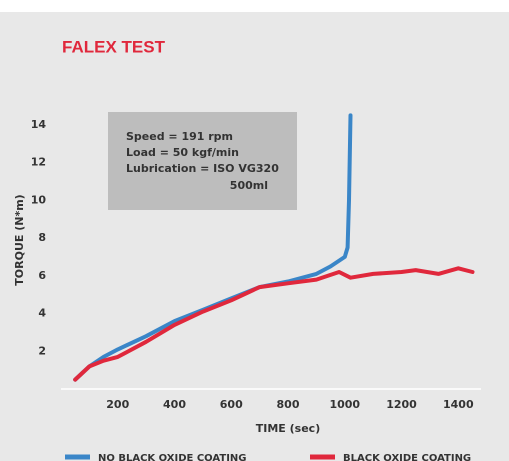 The width and height of the screenshot is (509, 461). Describe the element at coordinates (39, 124) in the screenshot. I see `y-tick-label: 14` at that location.